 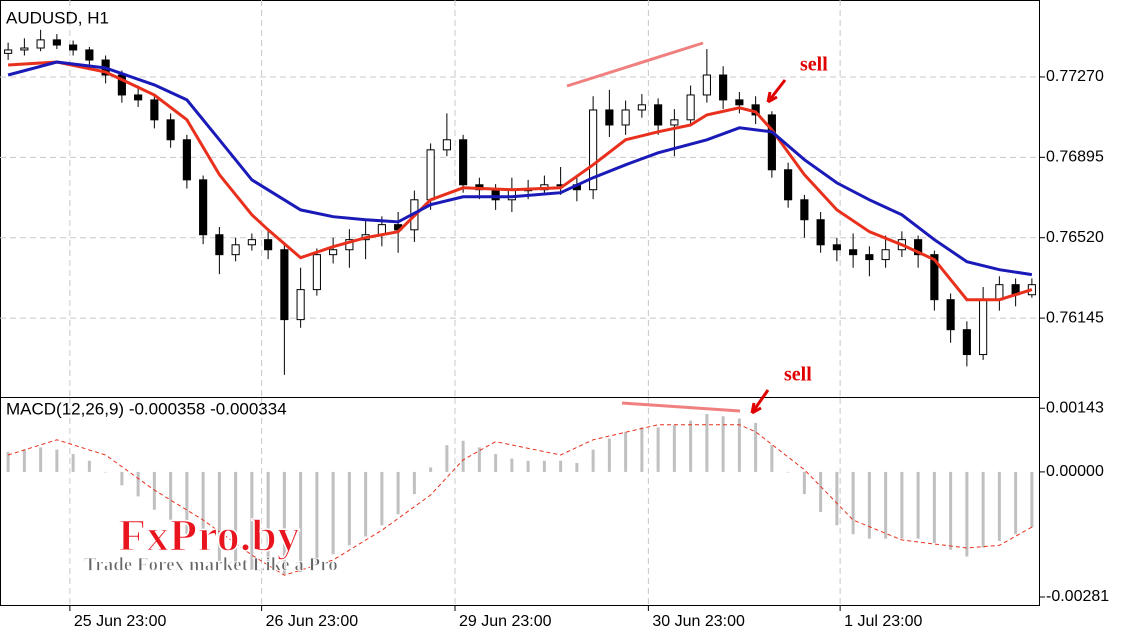 I want to click on y-tick-label: 0.00143, so click(x=1075, y=407).